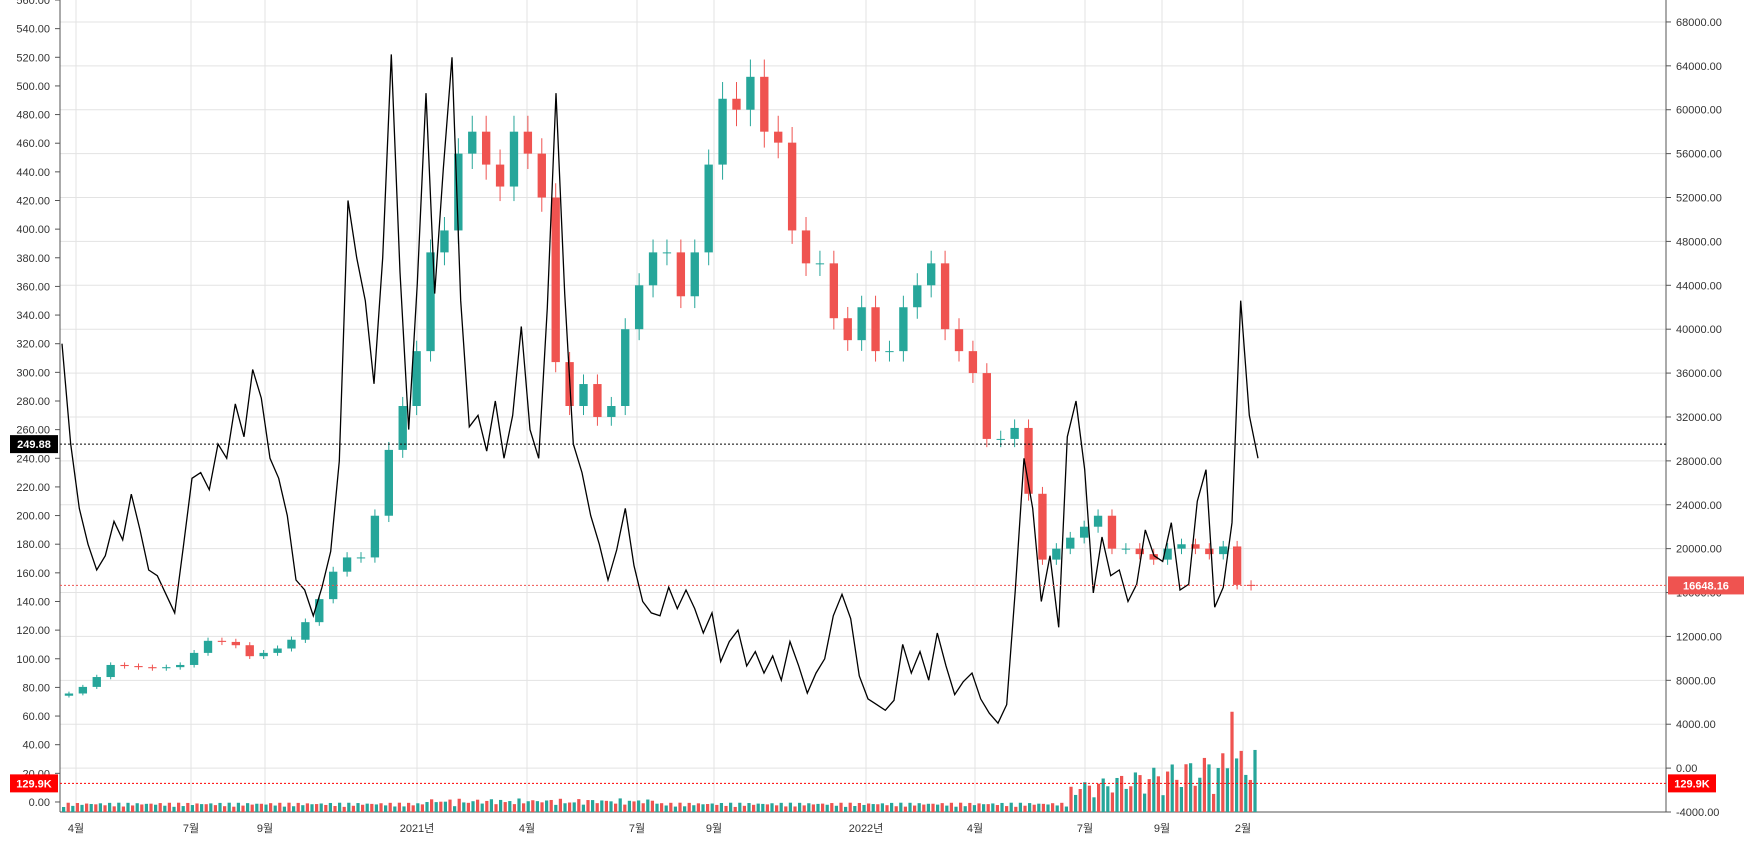 Image resolution: width=1753 pixels, height=857 pixels. Describe the element at coordinates (1699, 155) in the screenshot. I see `right-tick-label: 56000.00` at that location.